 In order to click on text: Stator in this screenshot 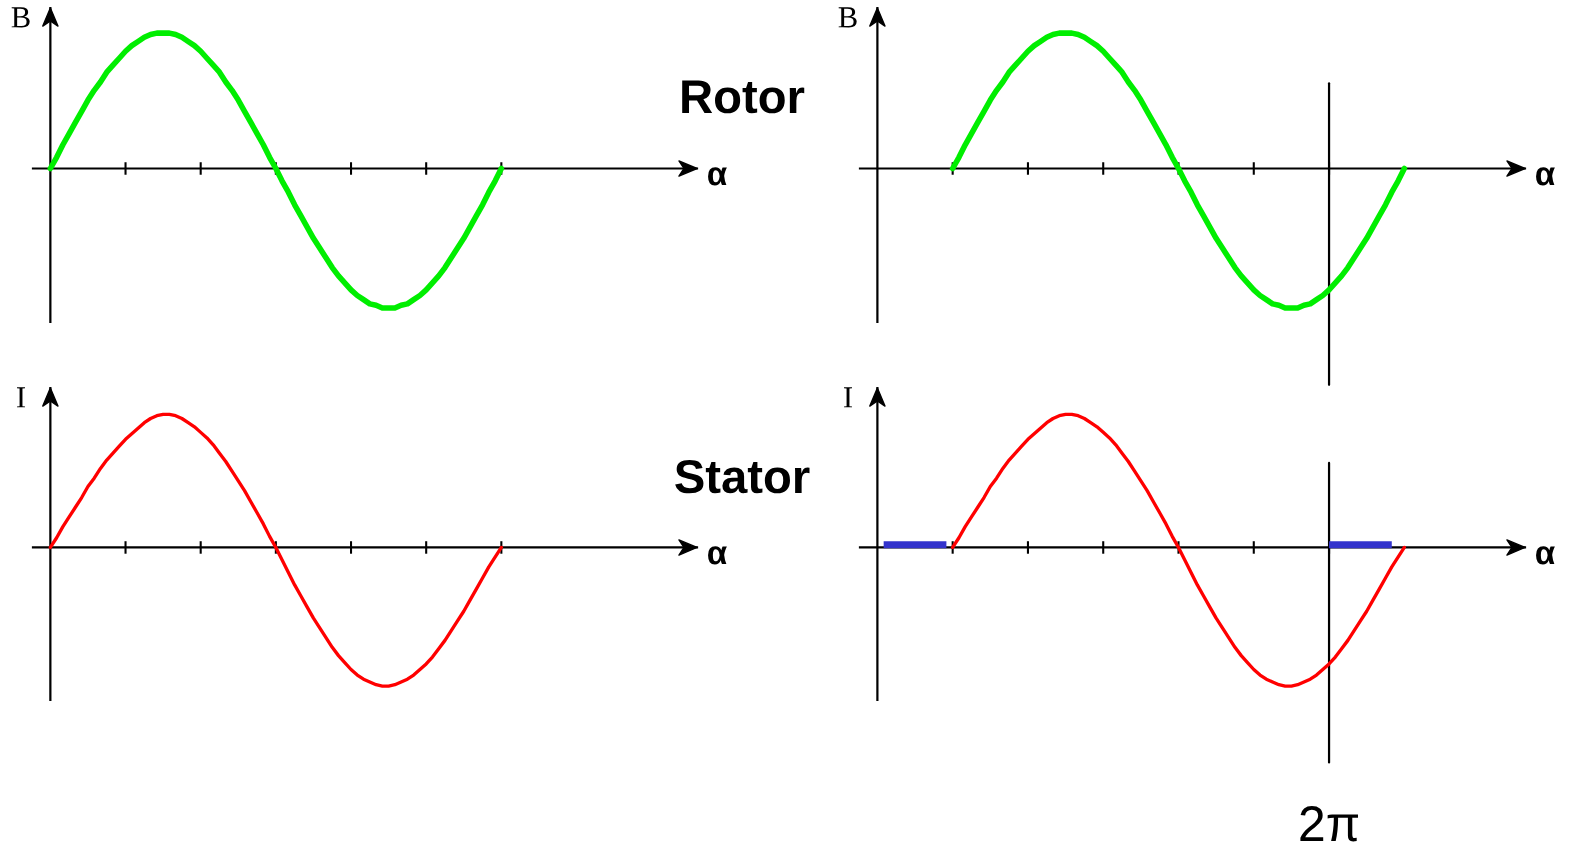, I will do `click(742, 476)`.